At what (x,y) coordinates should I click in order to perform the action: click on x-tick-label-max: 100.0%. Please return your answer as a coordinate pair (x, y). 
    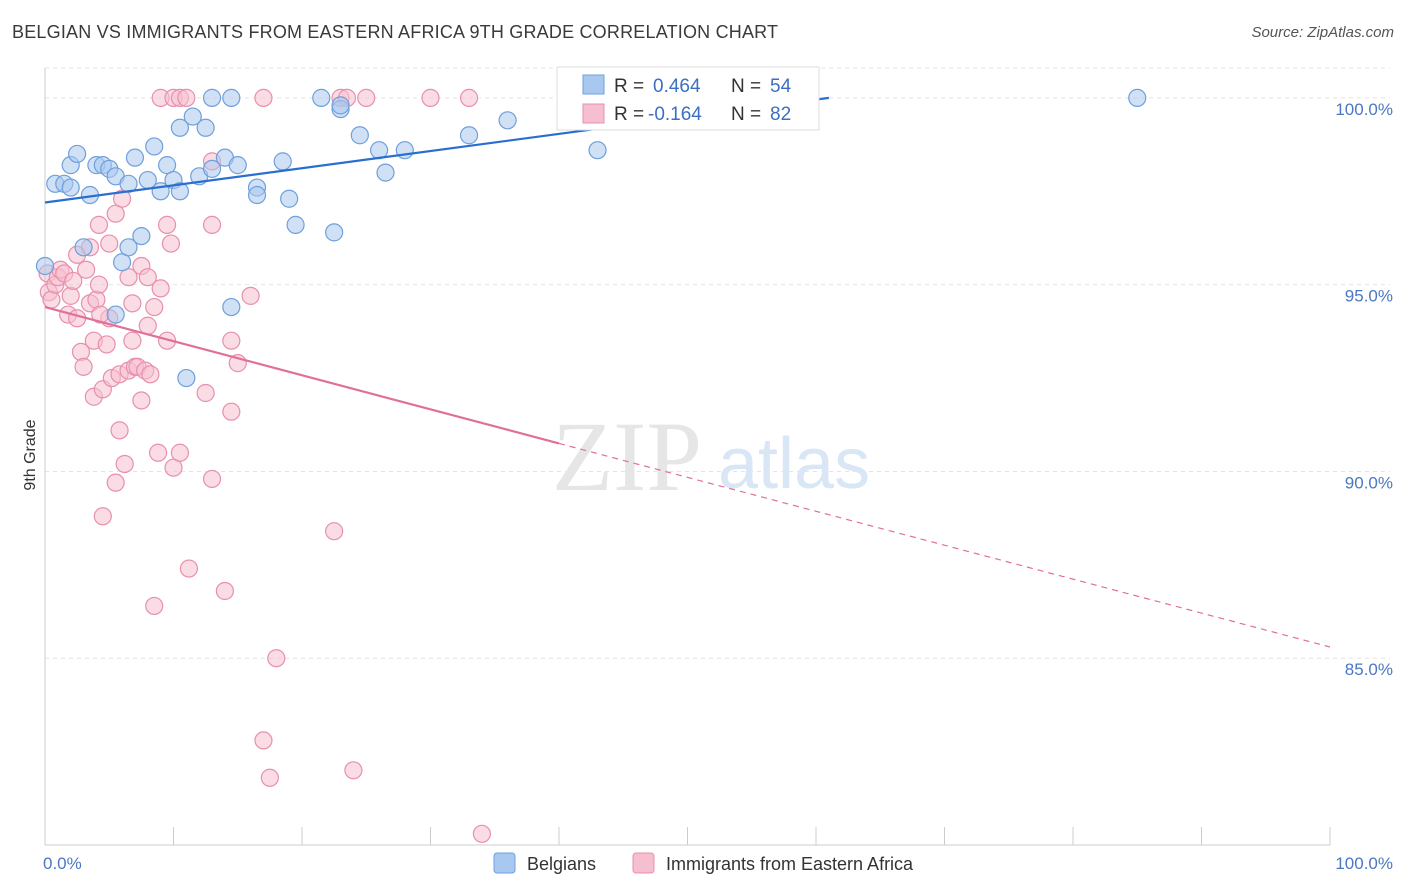
    Looking at the image, I should click on (1364, 863).